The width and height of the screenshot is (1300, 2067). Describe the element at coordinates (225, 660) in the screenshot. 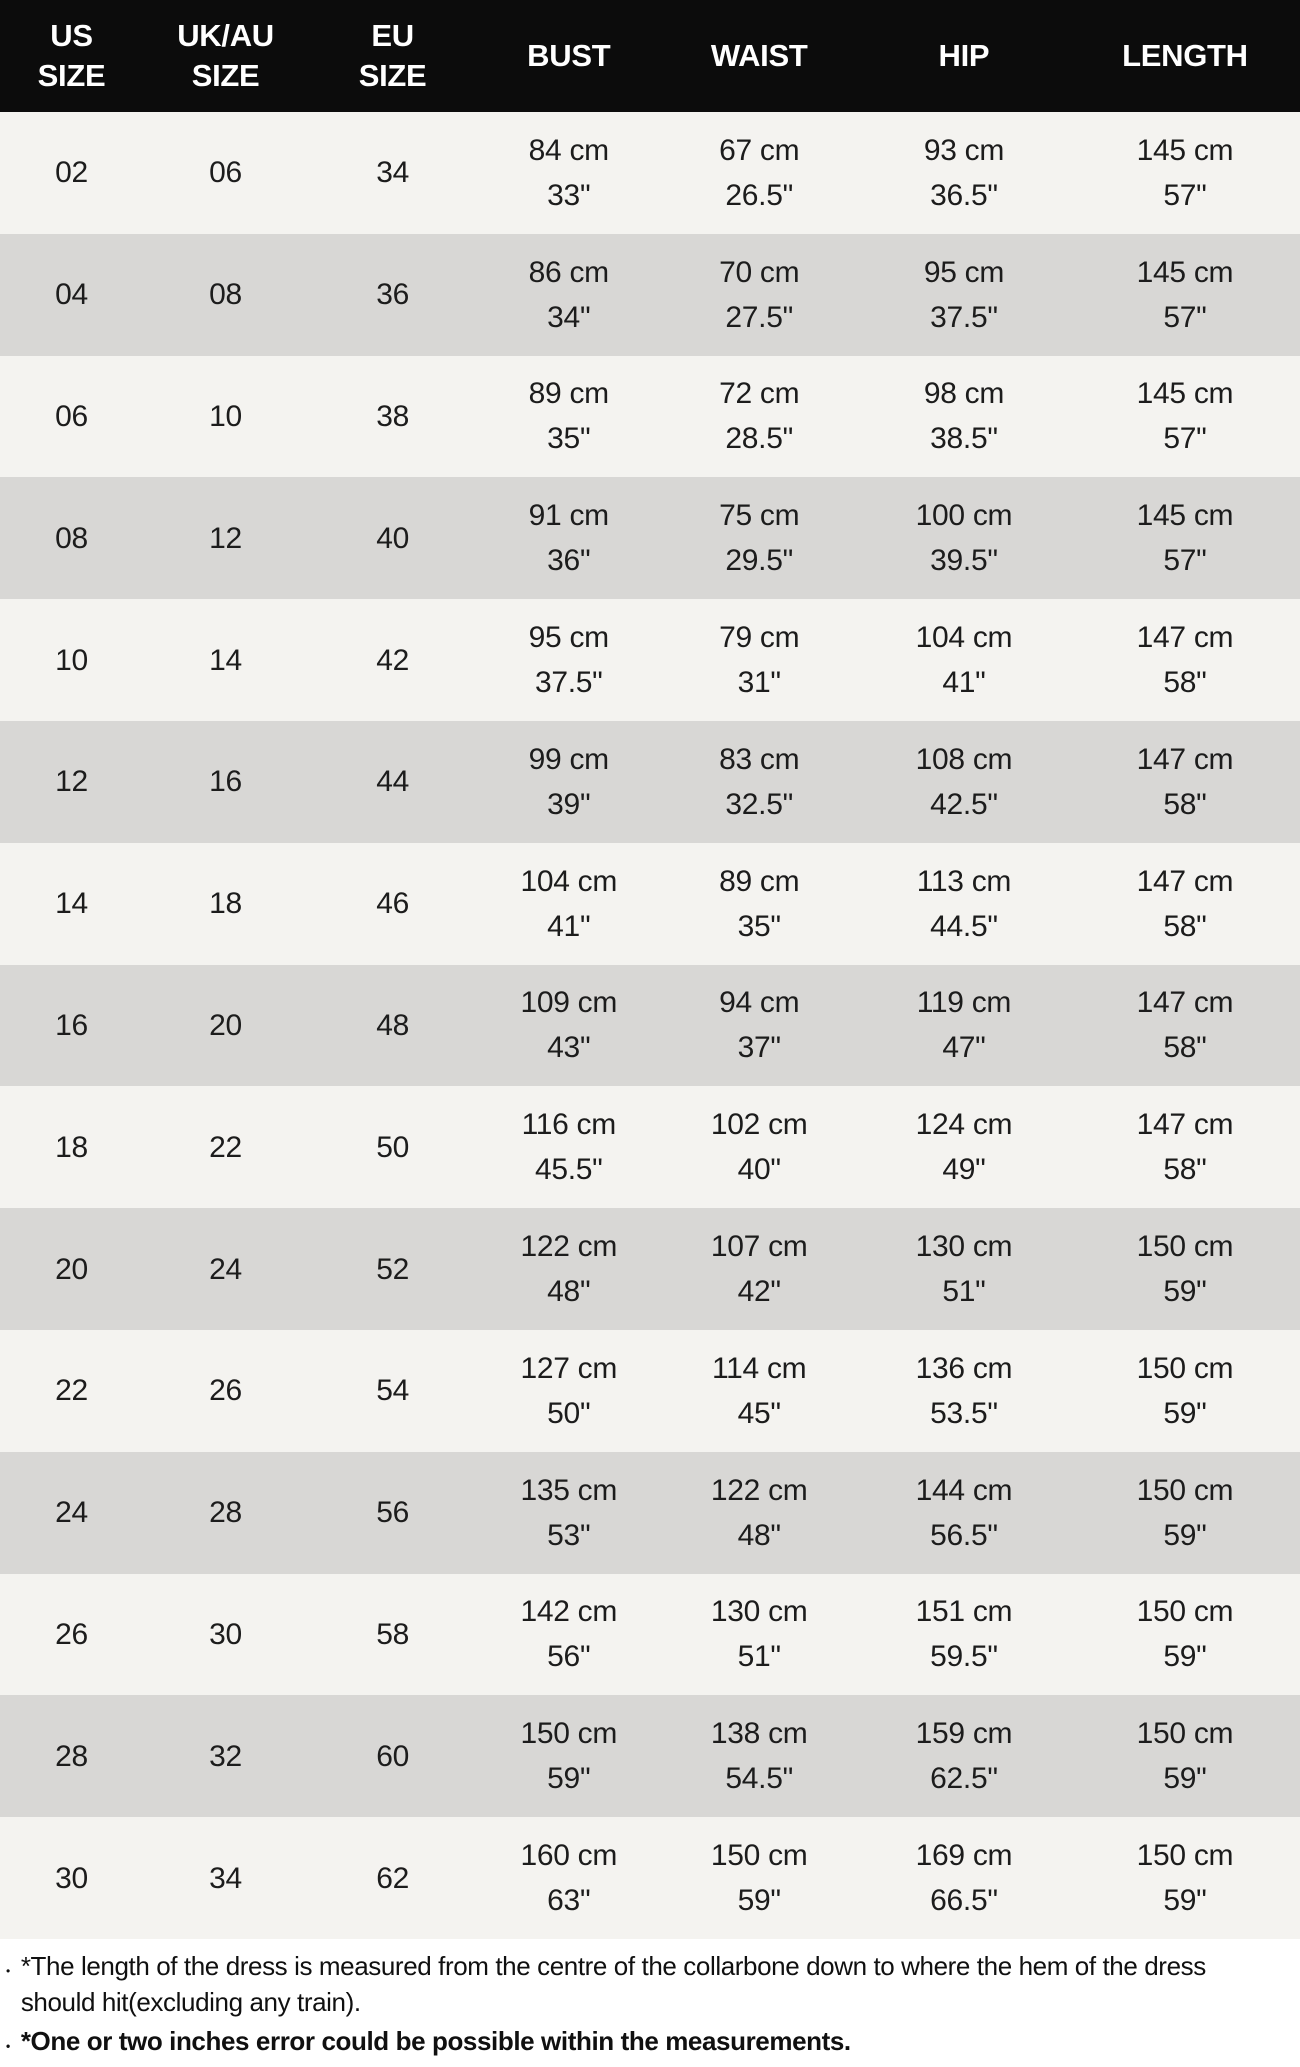

I see `cell-uk-au-size: 14` at that location.